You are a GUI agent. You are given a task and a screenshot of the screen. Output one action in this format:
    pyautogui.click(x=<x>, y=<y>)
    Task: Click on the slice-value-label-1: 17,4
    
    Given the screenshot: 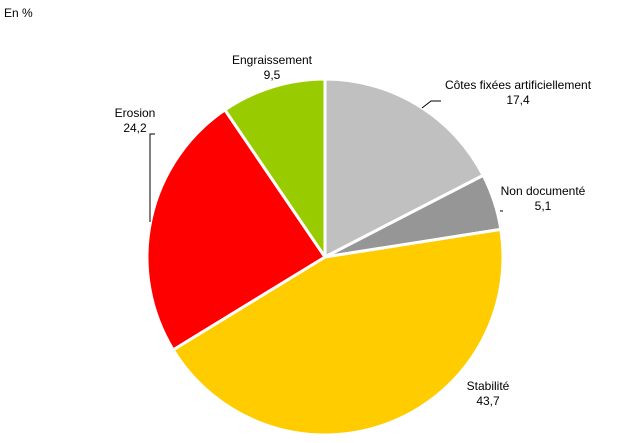 What is the action you would take?
    pyautogui.click(x=518, y=100)
    